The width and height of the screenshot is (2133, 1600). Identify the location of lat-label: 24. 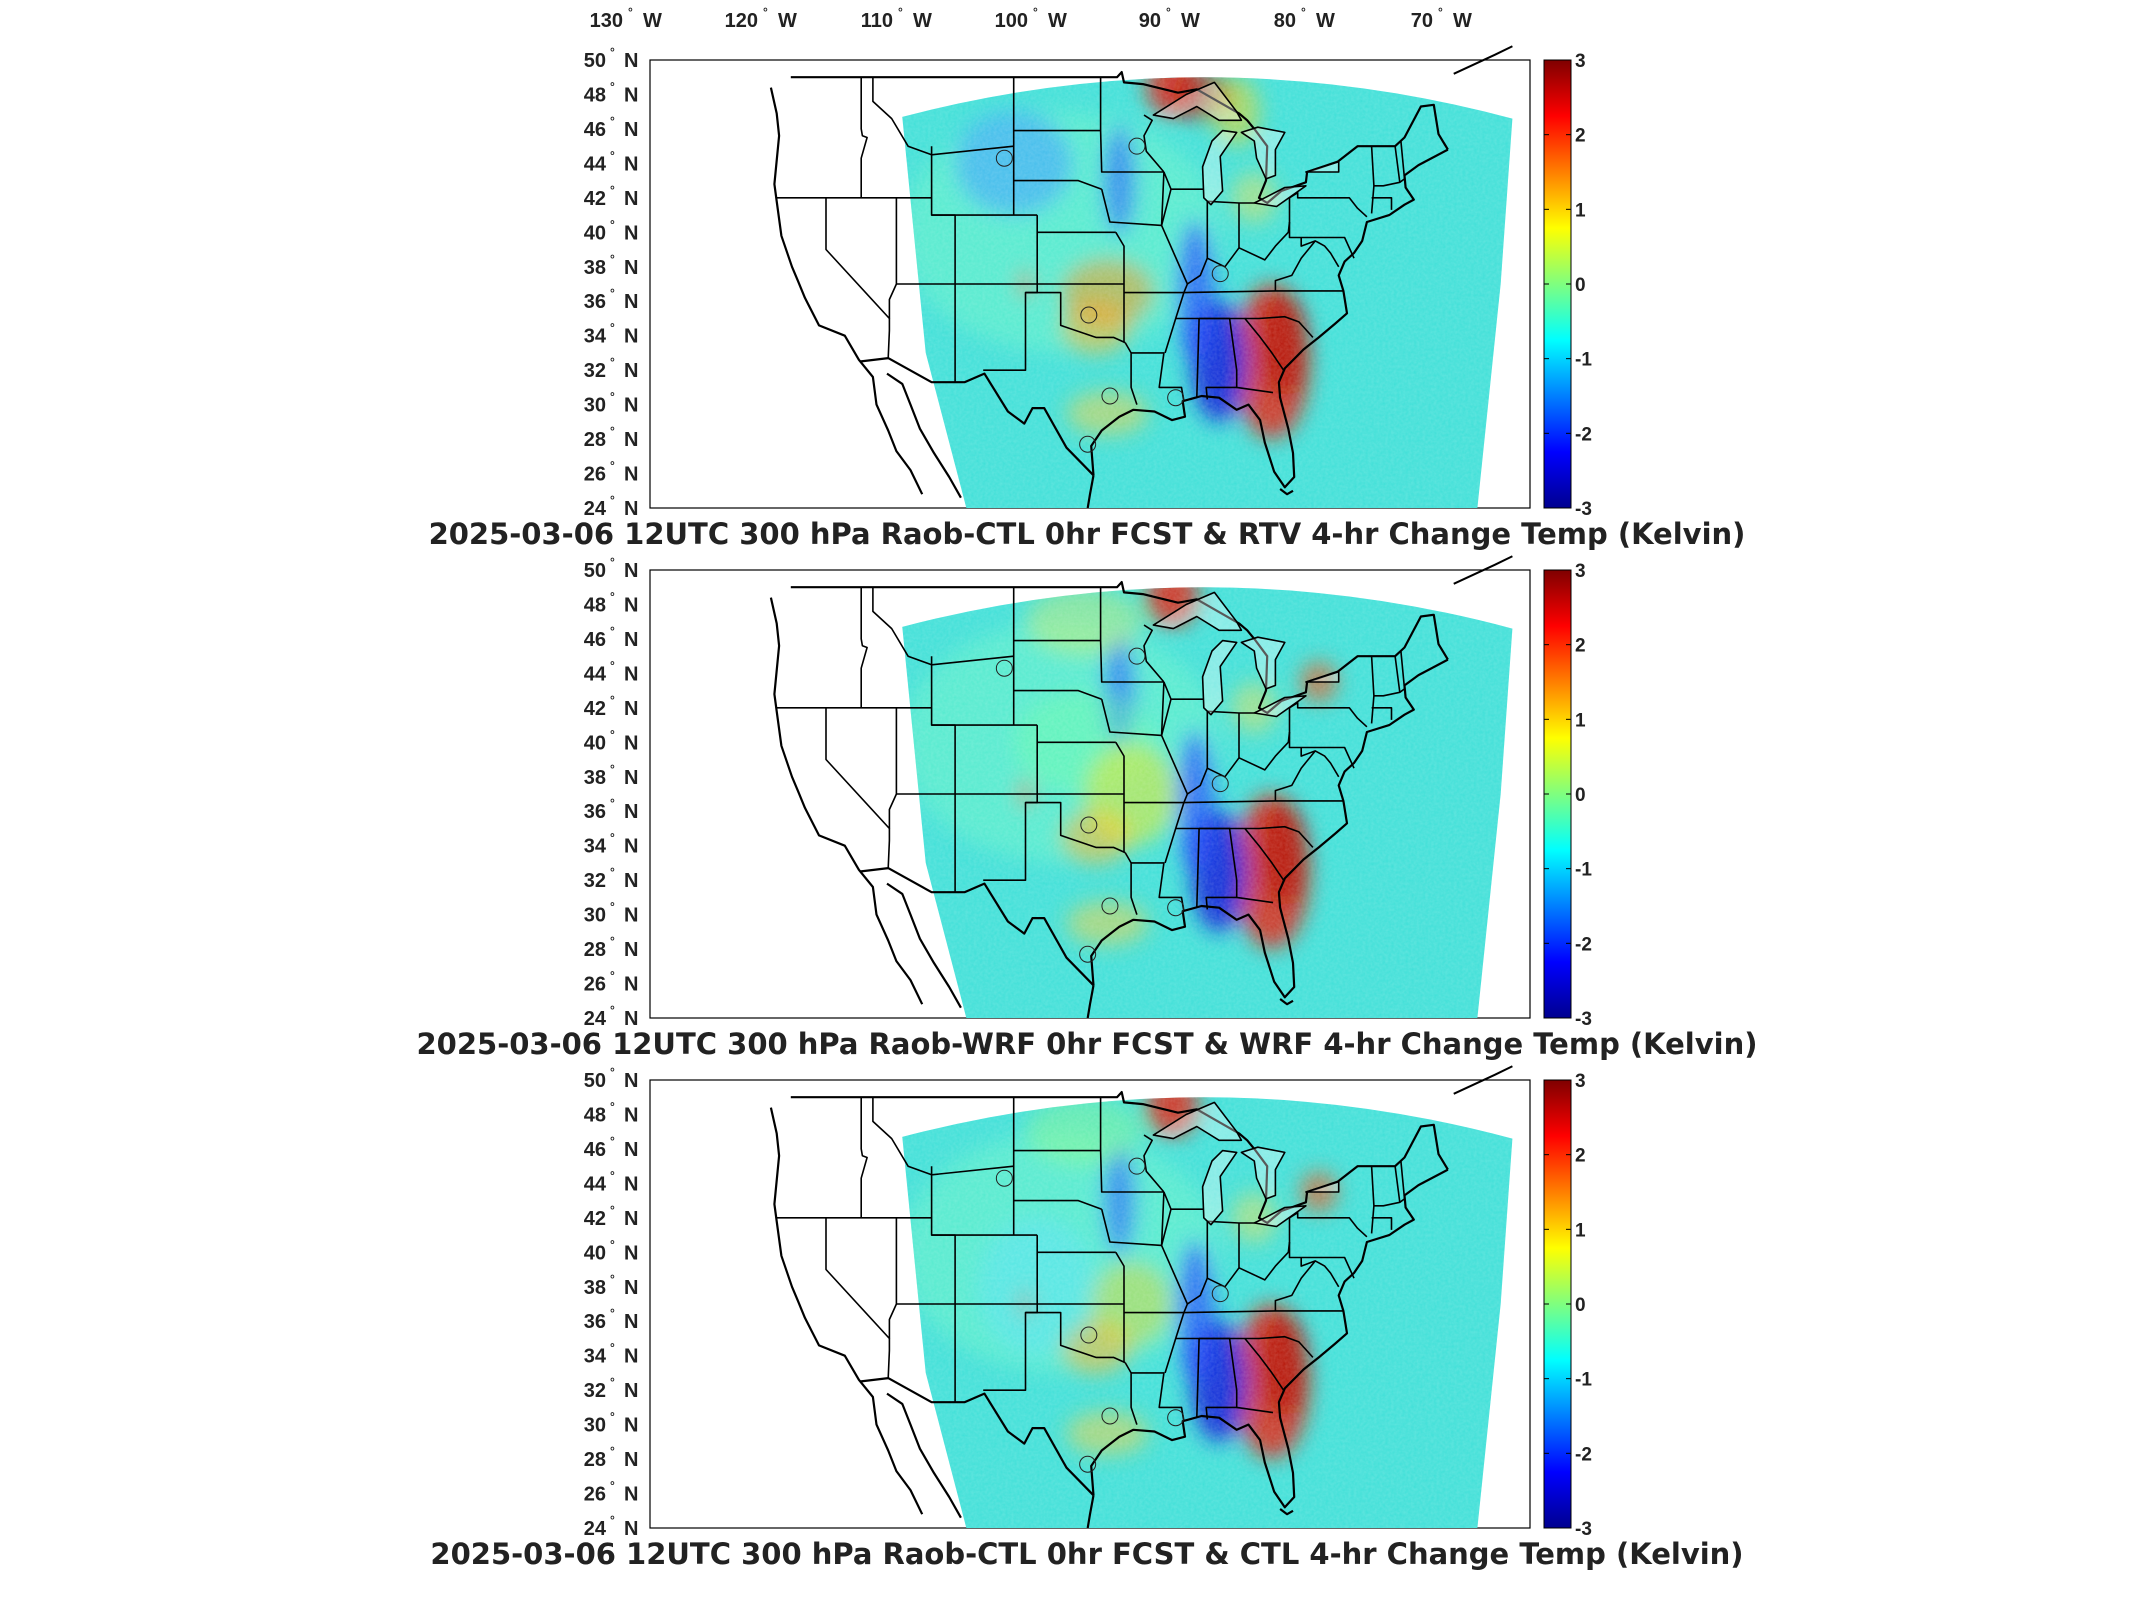
(595, 509).